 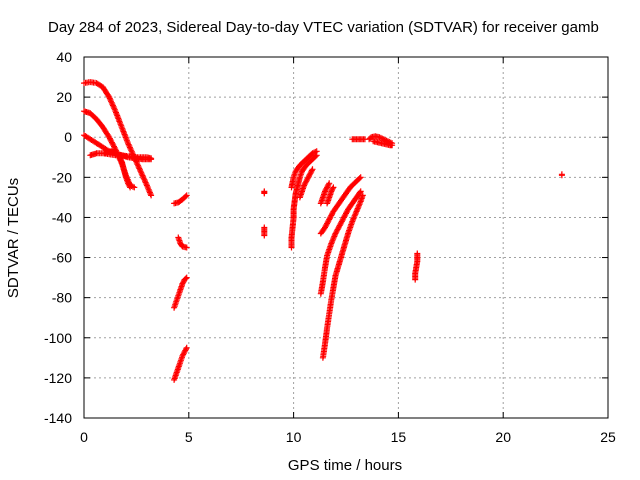 What do you see at coordinates (58, 378) in the screenshot?
I see `y-tick-label: -120` at bounding box center [58, 378].